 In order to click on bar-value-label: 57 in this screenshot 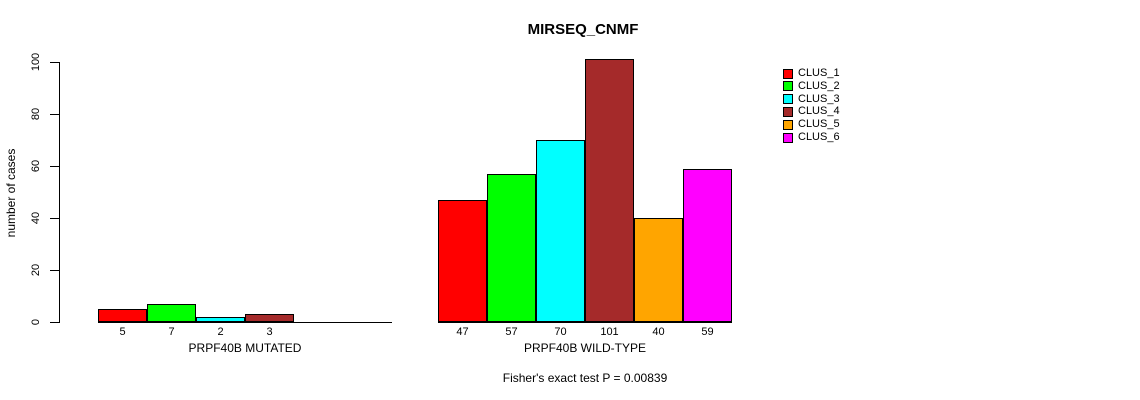, I will do `click(511, 332)`.